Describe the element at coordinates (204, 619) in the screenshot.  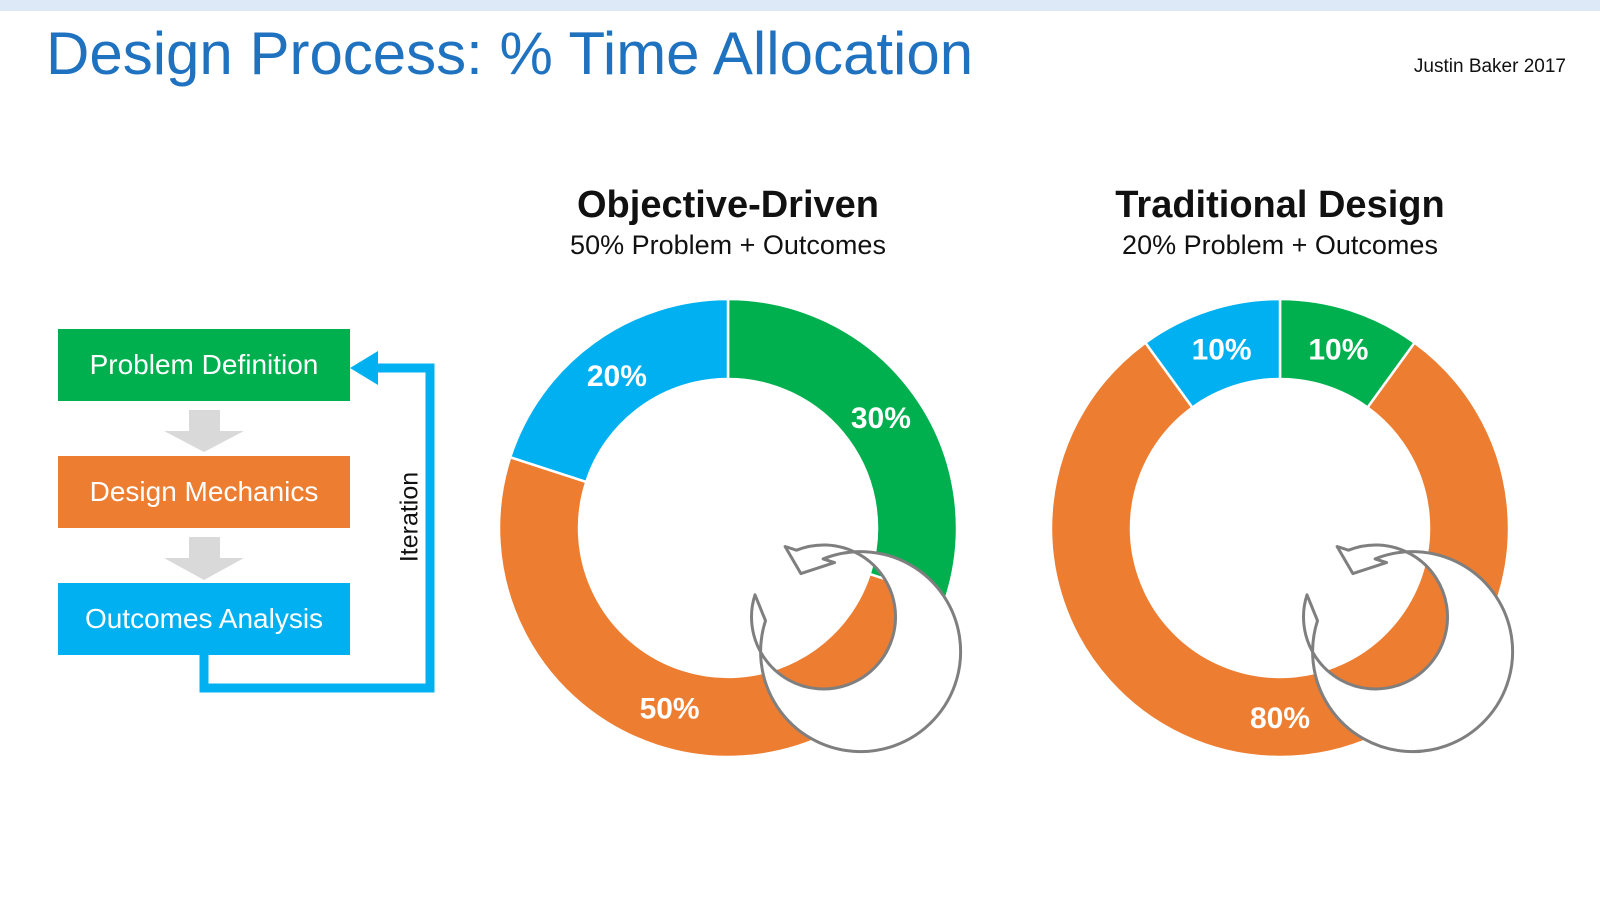
I see `process-step-outcomes-analysis: Outcomes Analysis` at that location.